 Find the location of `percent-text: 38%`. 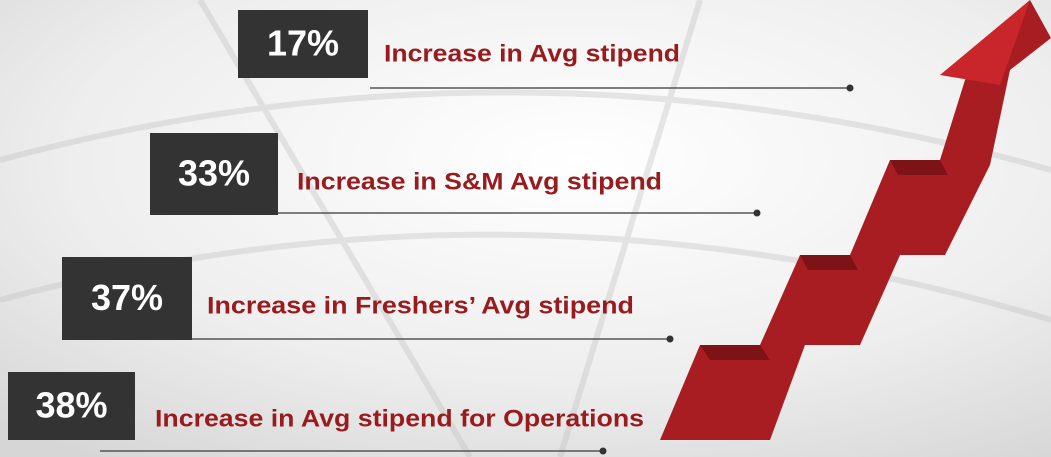

percent-text: 38% is located at coordinates (71, 405).